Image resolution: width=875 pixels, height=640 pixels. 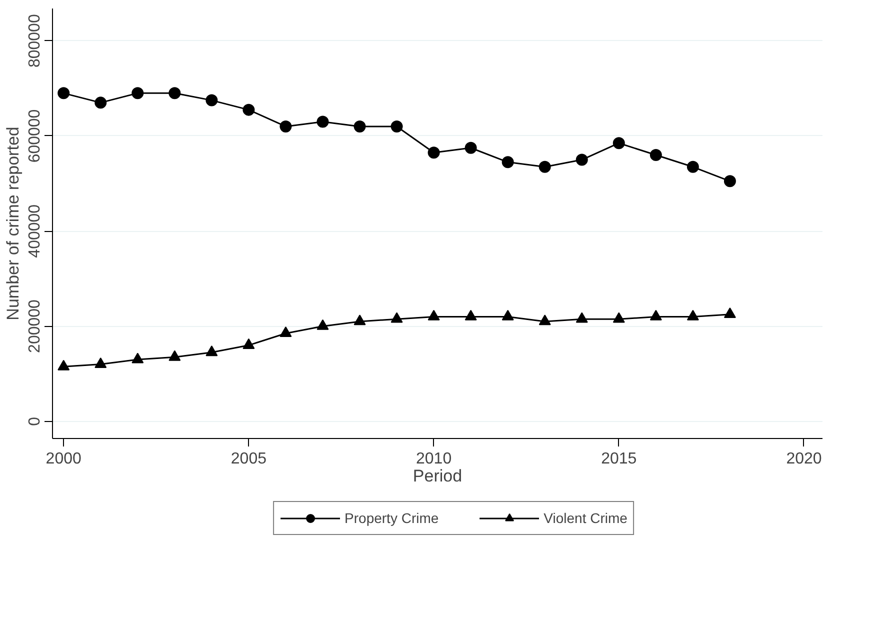 What do you see at coordinates (35, 231) in the screenshot?
I see `y-tick-label: 400000` at bounding box center [35, 231].